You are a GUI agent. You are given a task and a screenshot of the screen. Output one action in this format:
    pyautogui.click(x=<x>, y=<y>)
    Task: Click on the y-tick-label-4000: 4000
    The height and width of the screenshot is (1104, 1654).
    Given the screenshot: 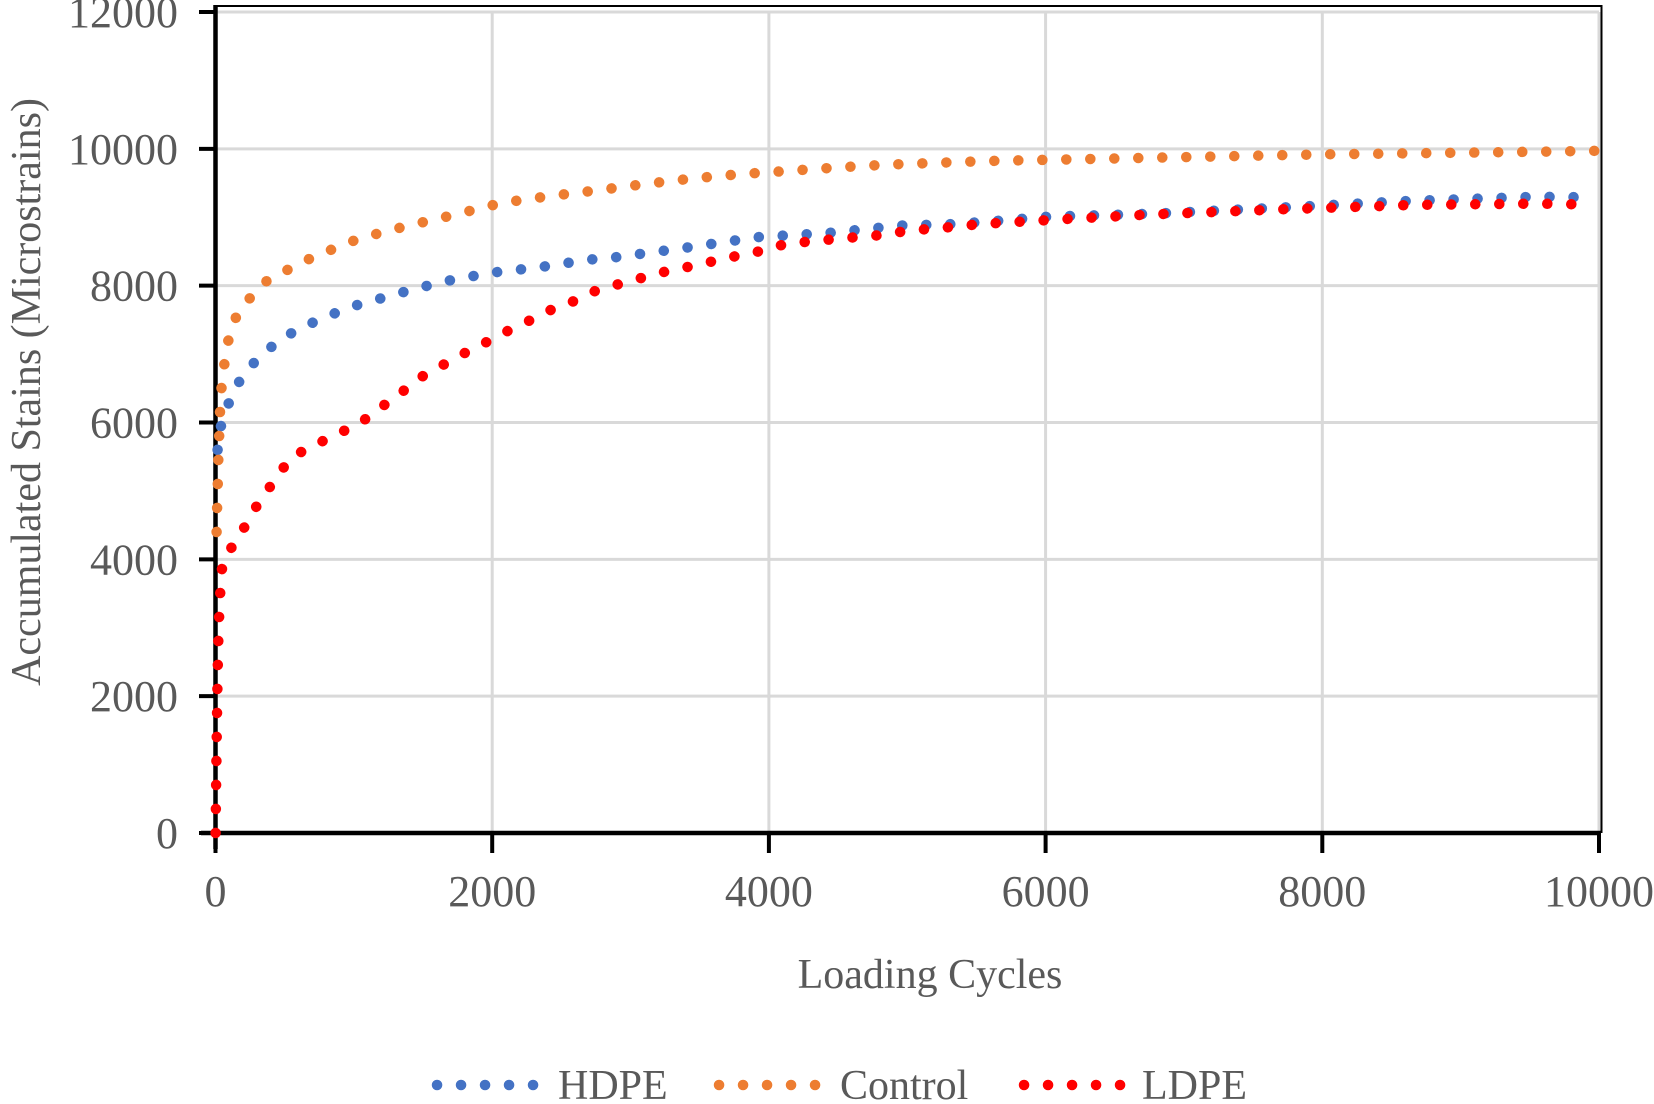 What is the action you would take?
    pyautogui.click(x=134, y=559)
    